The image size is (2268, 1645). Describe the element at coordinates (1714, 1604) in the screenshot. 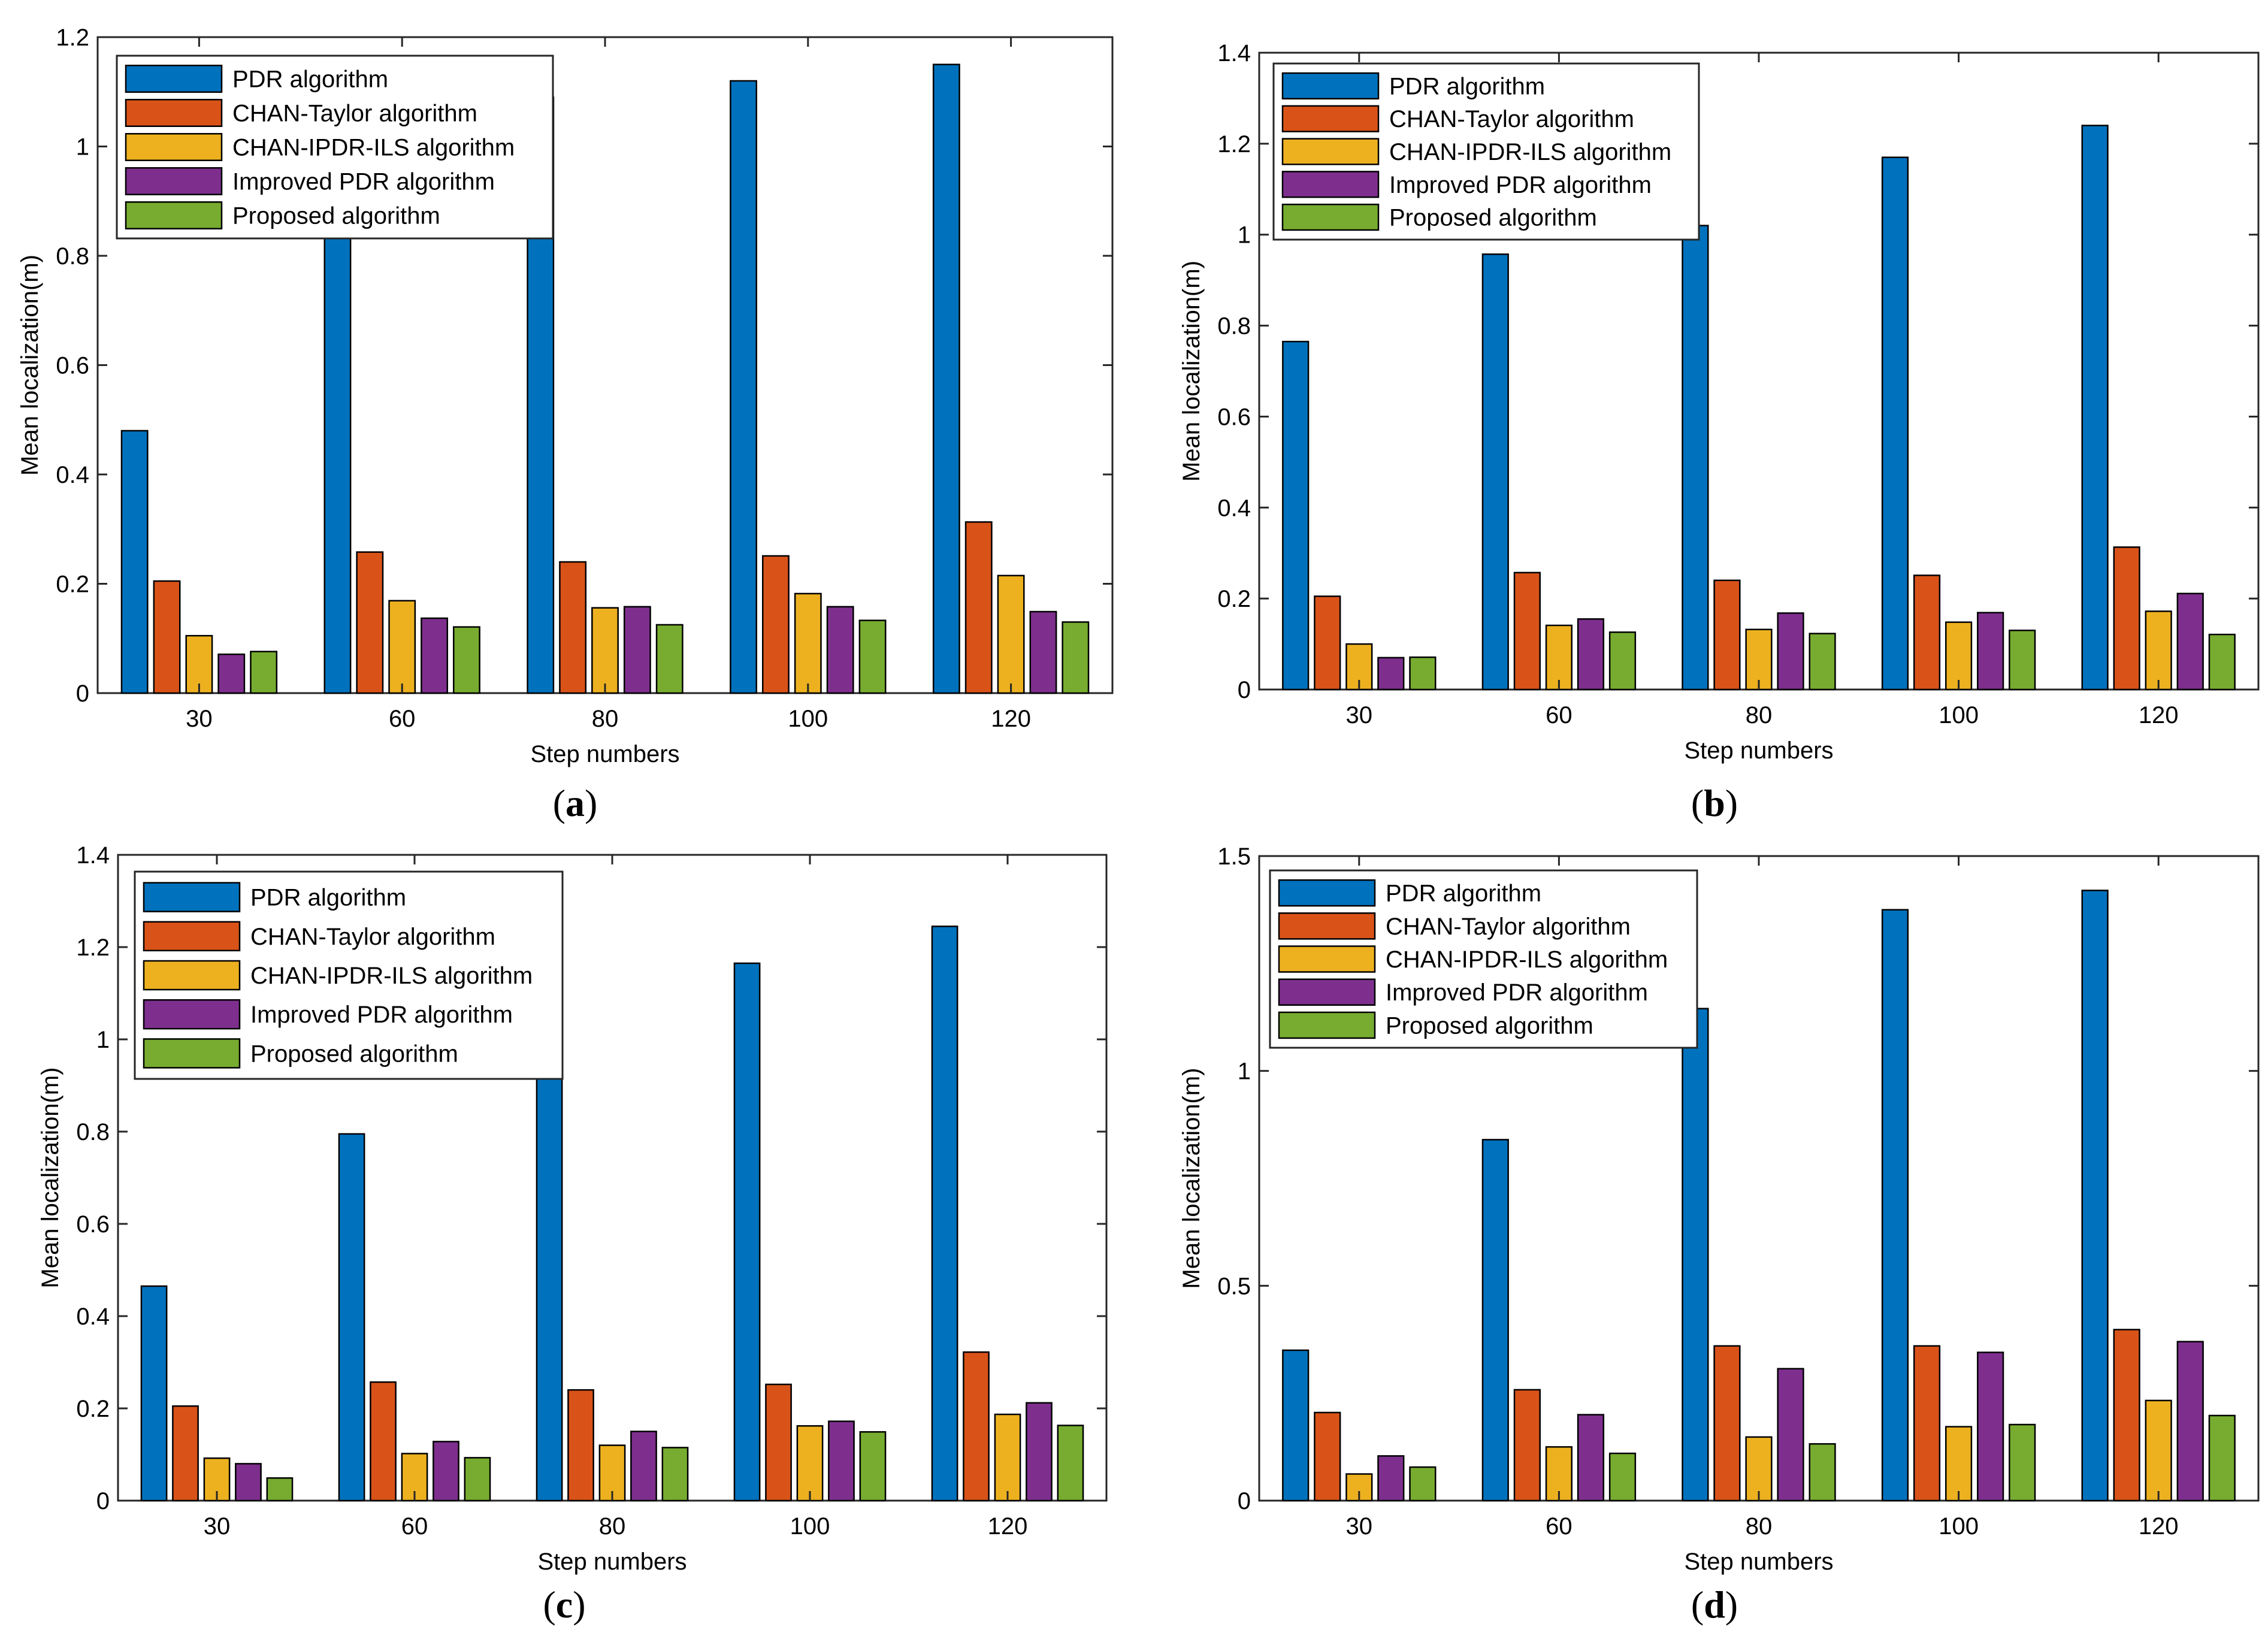

I see `subfigure-label: (d)` at that location.